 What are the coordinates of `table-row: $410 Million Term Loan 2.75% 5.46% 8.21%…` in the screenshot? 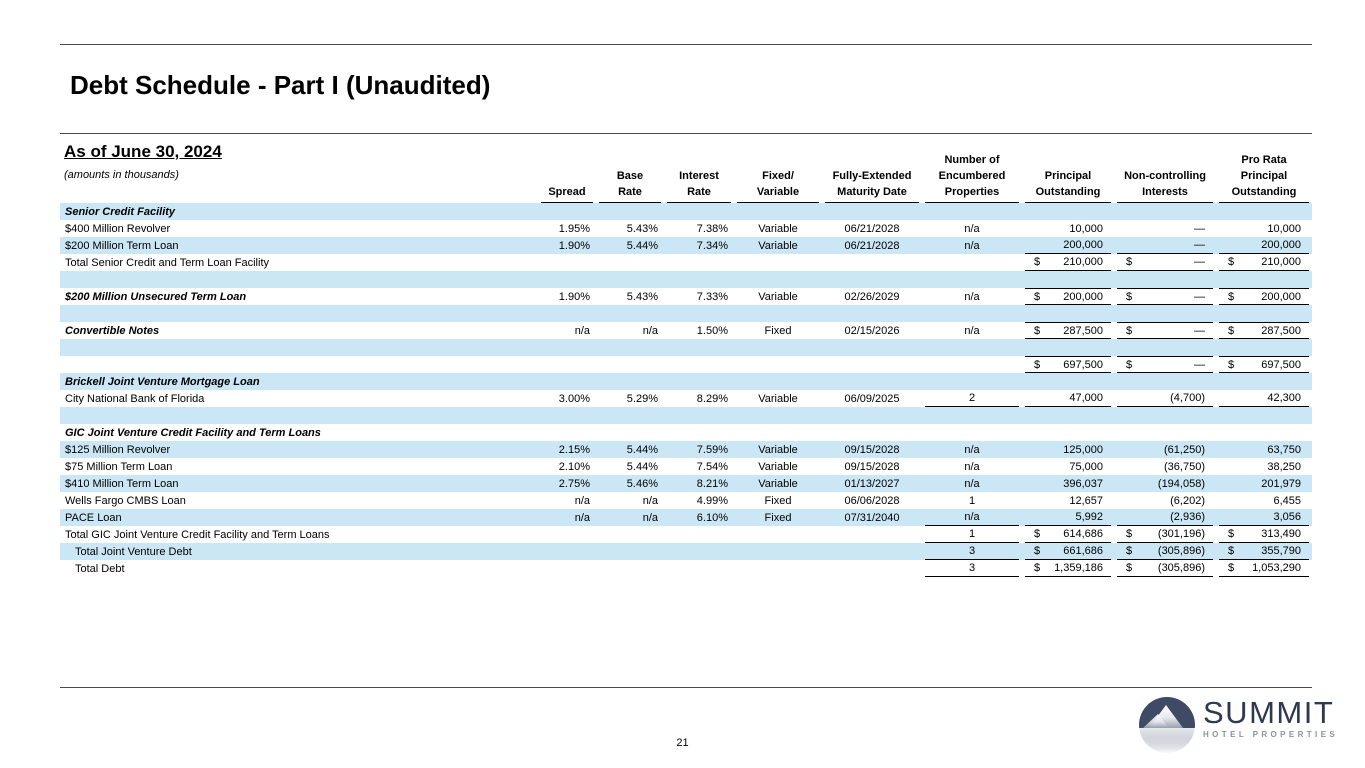 It's located at (686, 483).